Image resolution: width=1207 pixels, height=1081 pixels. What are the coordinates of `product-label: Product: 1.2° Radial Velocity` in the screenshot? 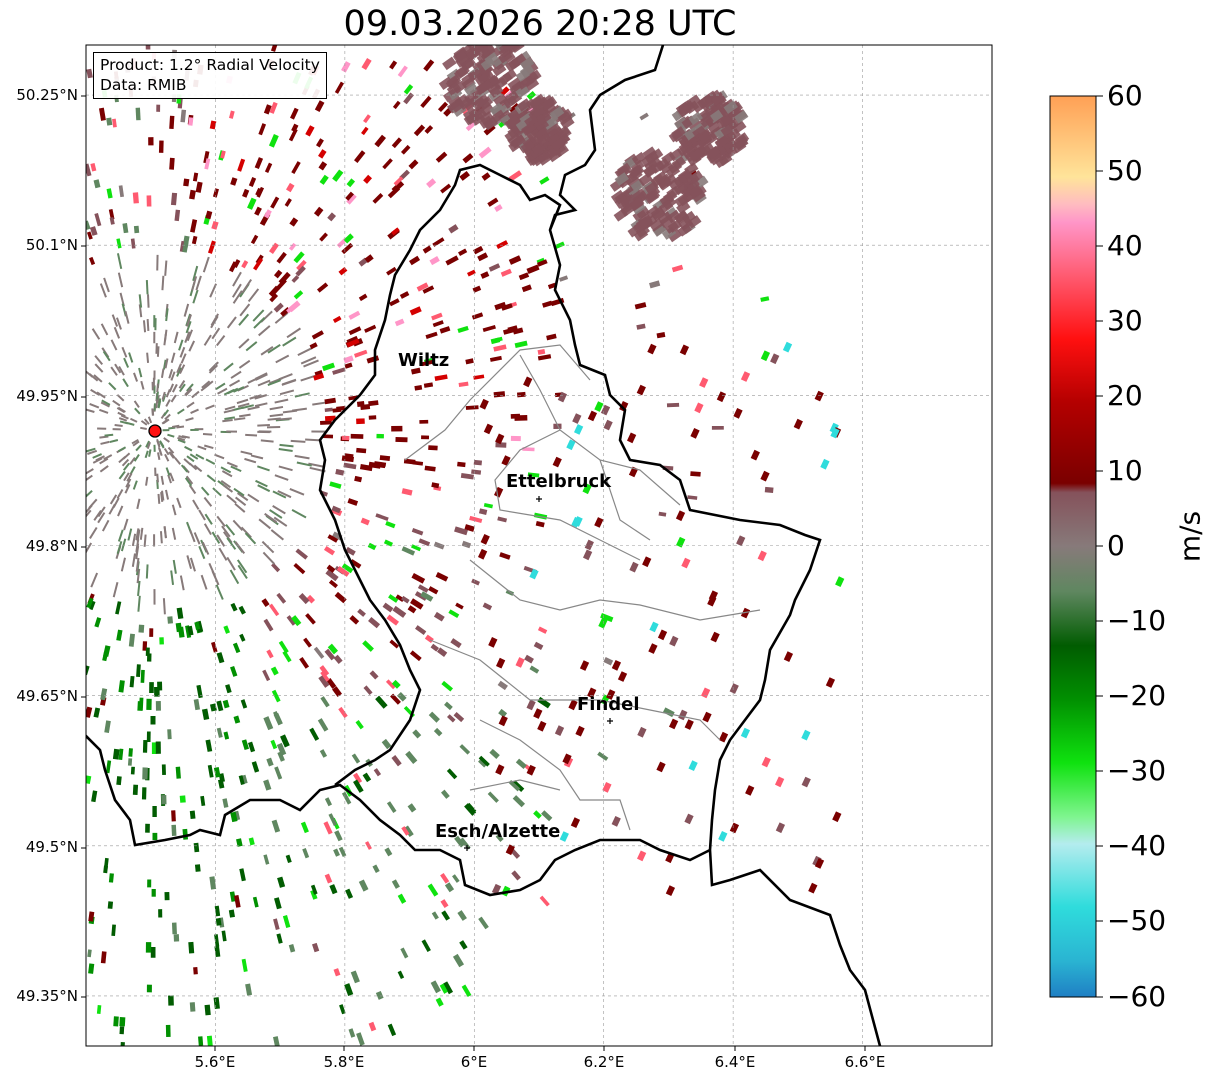 It's located at (210, 65).